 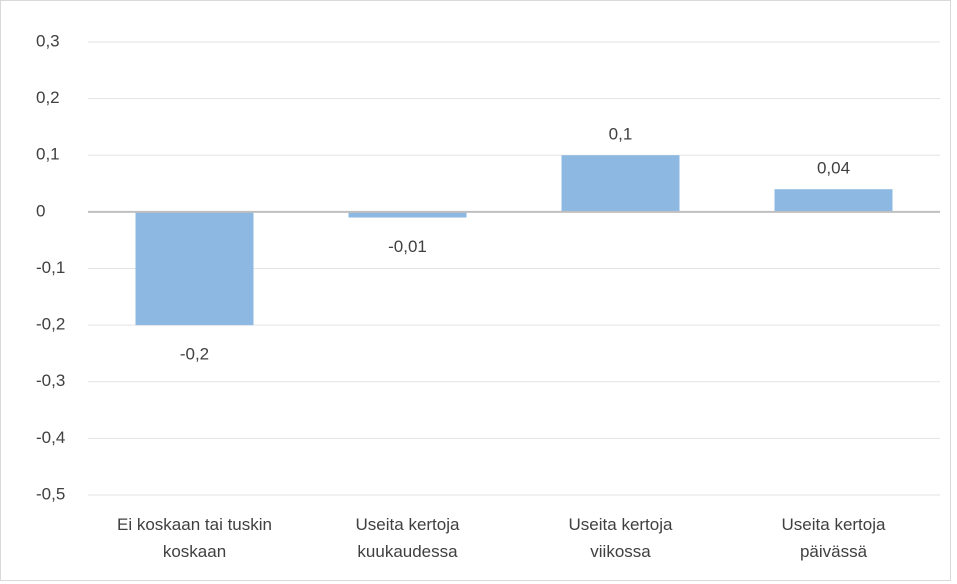 What do you see at coordinates (194, 354) in the screenshot?
I see `data-label: -0,2` at bounding box center [194, 354].